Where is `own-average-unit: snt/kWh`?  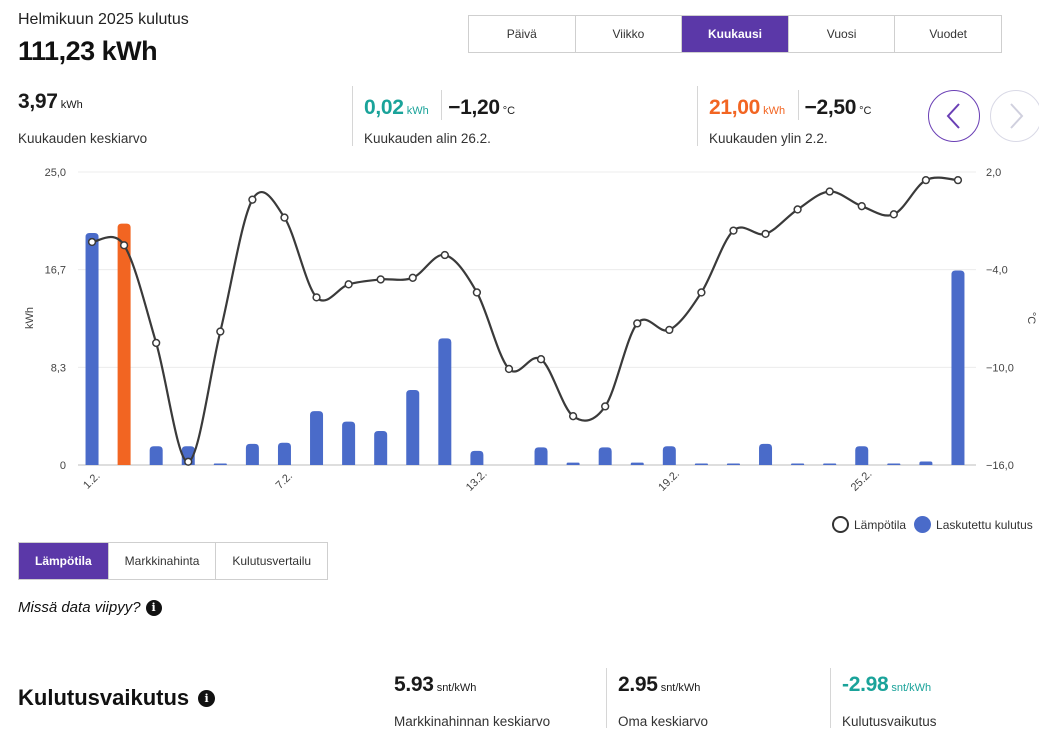
own-average-unit: snt/kWh is located at coordinates (680, 688).